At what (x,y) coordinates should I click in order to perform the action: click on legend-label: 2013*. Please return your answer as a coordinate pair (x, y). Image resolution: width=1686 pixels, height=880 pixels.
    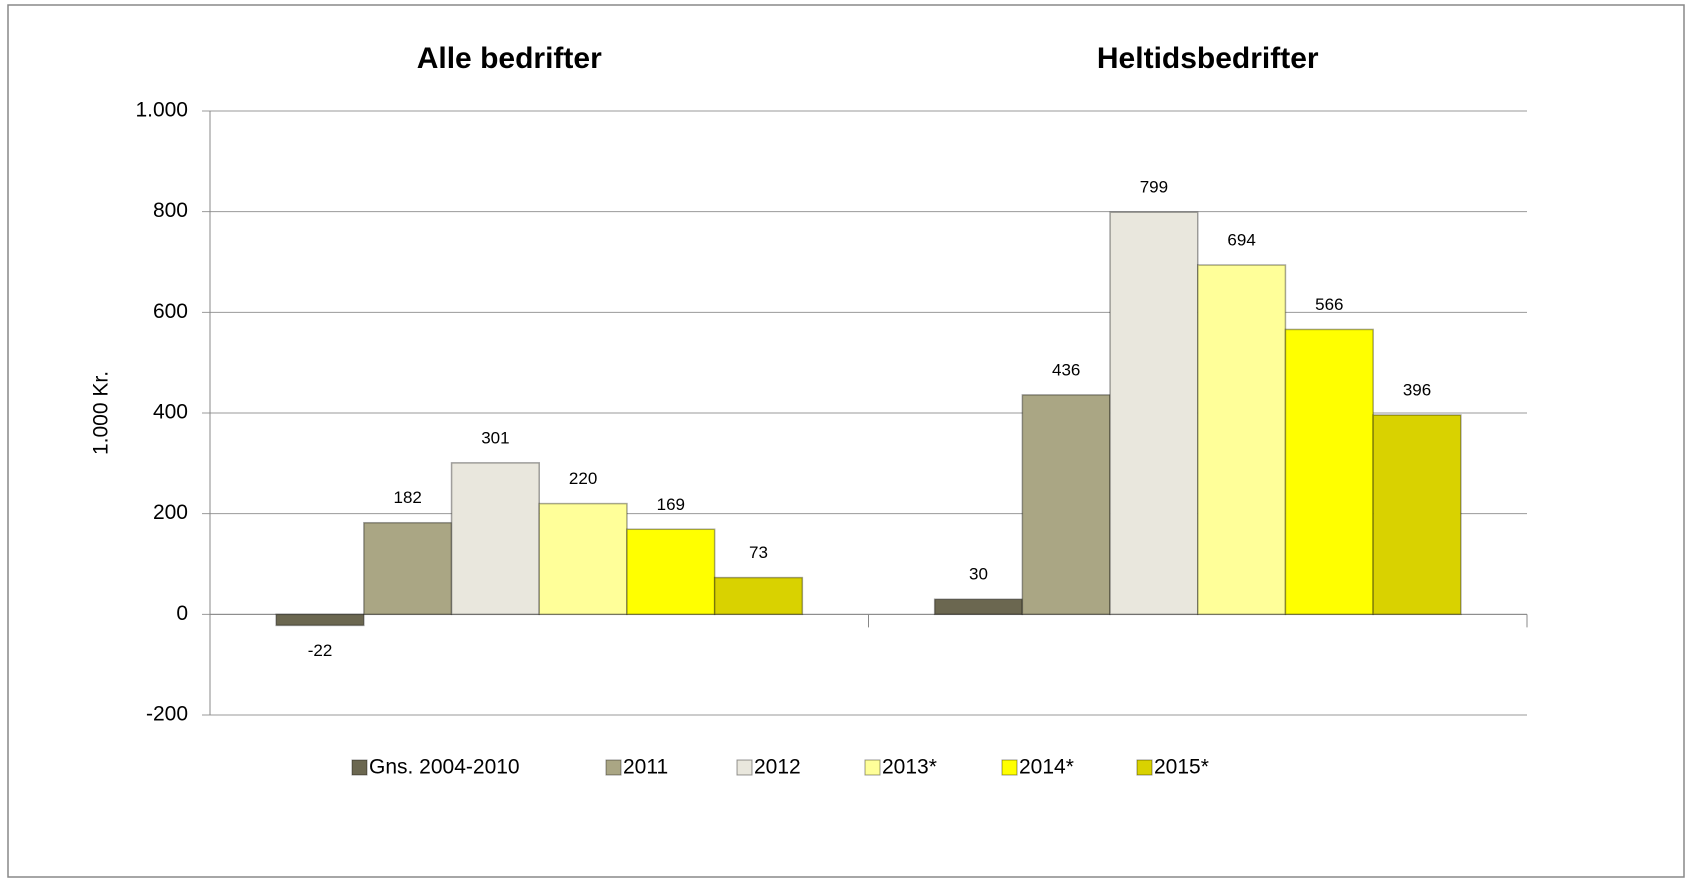
    Looking at the image, I should click on (909, 767).